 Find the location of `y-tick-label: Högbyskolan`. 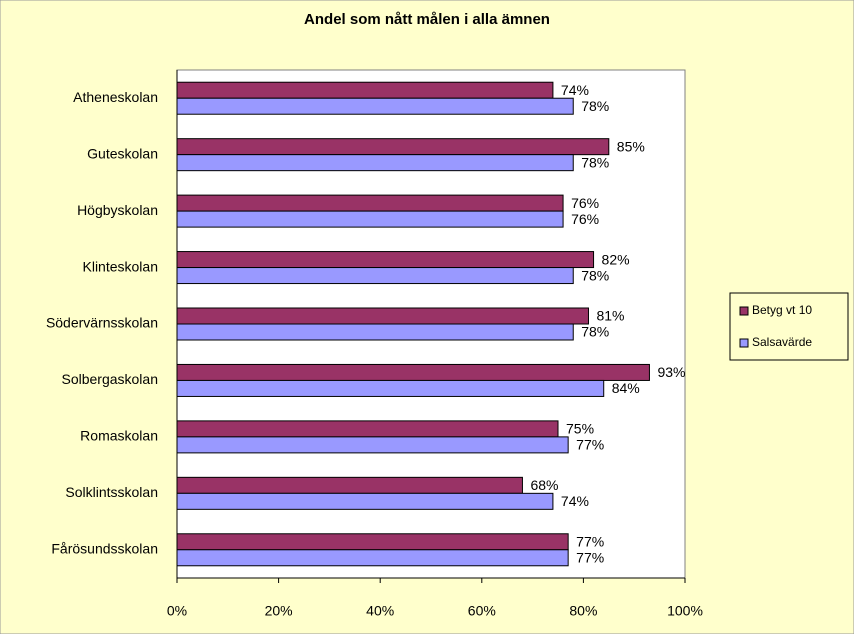

y-tick-label: Högbyskolan is located at coordinates (117, 210).